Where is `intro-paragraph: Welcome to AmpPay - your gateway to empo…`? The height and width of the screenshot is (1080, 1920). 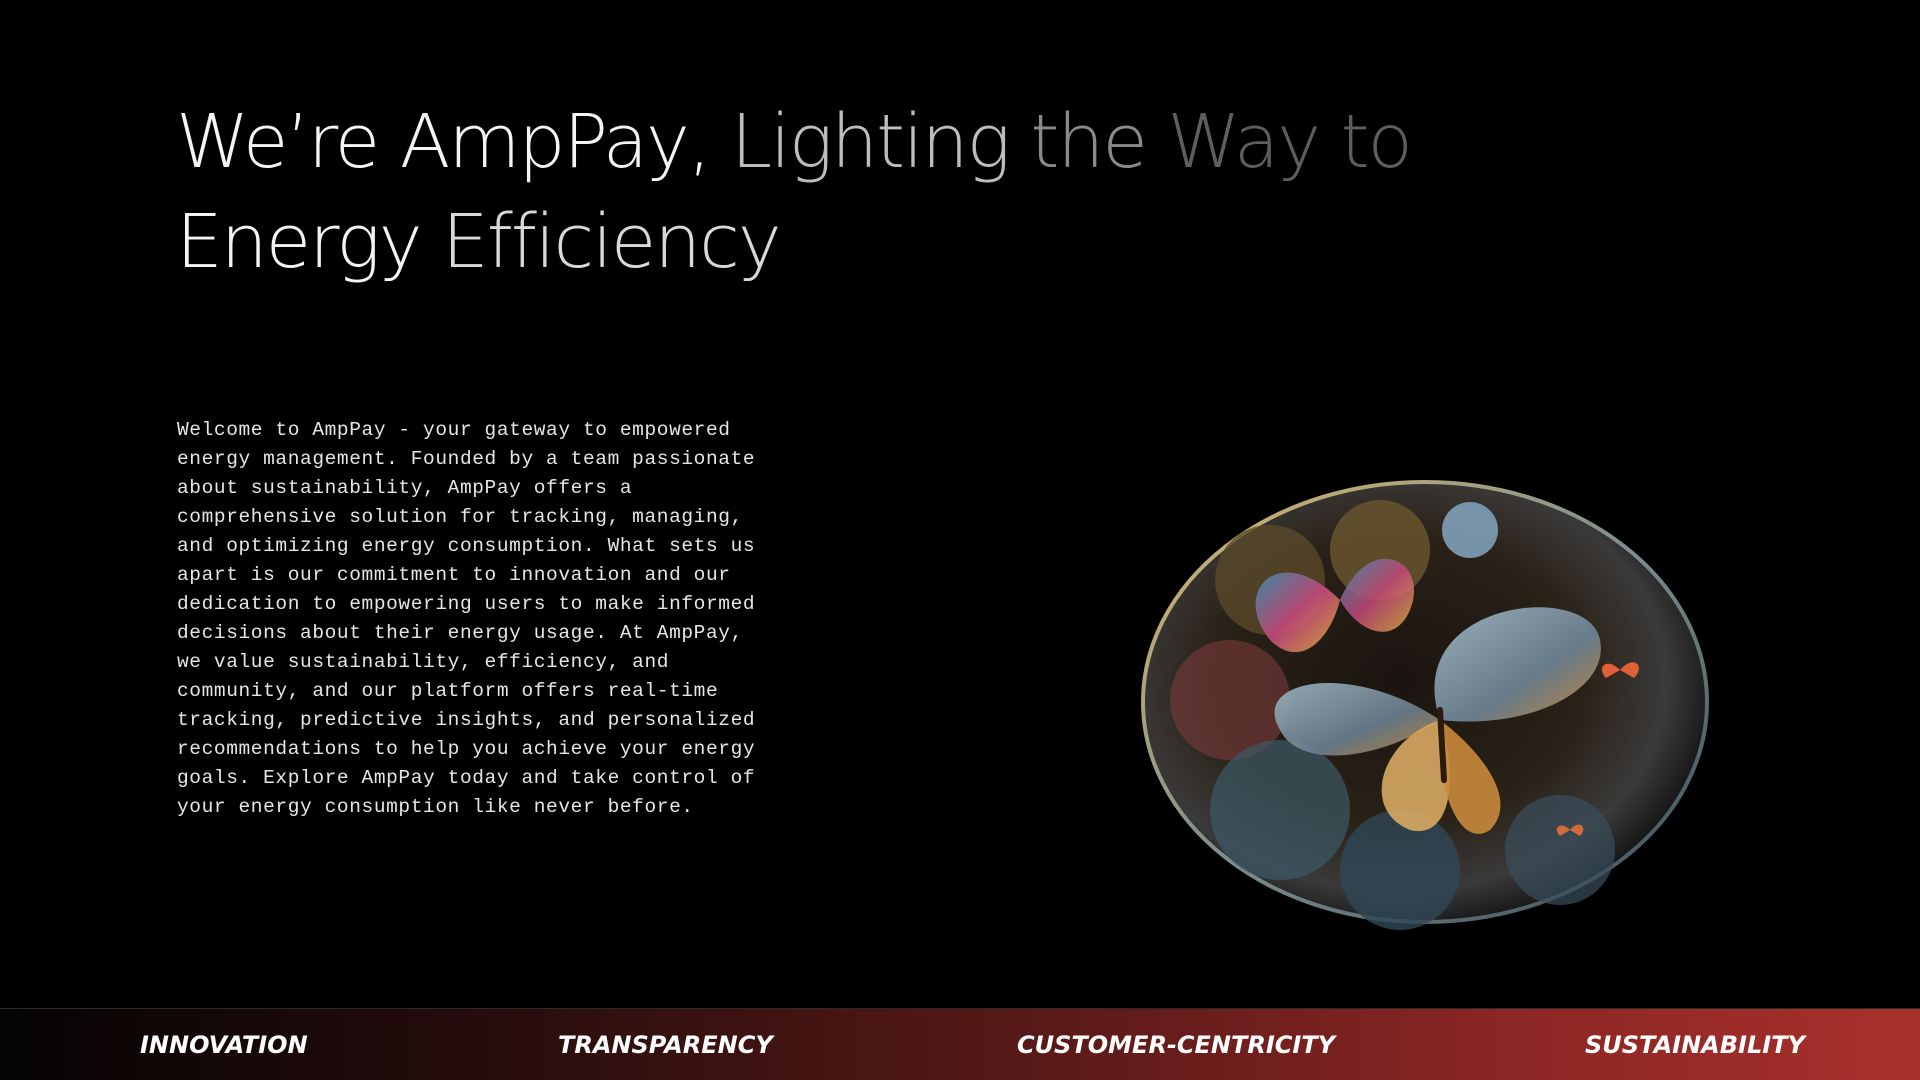
intro-paragraph: Welcome to AmpPay - your gateway to empo… is located at coordinates (466, 618).